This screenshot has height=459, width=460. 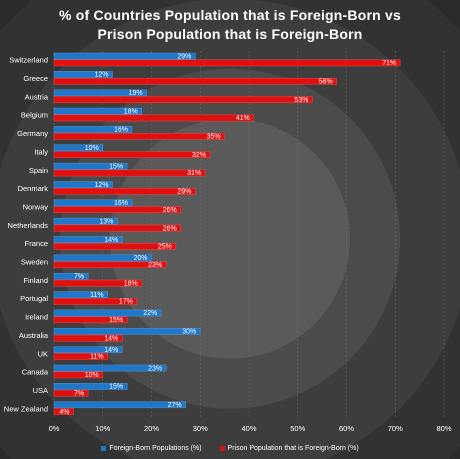 What do you see at coordinates (102, 428) in the screenshot?
I see `x-tick-label: 10%` at bounding box center [102, 428].